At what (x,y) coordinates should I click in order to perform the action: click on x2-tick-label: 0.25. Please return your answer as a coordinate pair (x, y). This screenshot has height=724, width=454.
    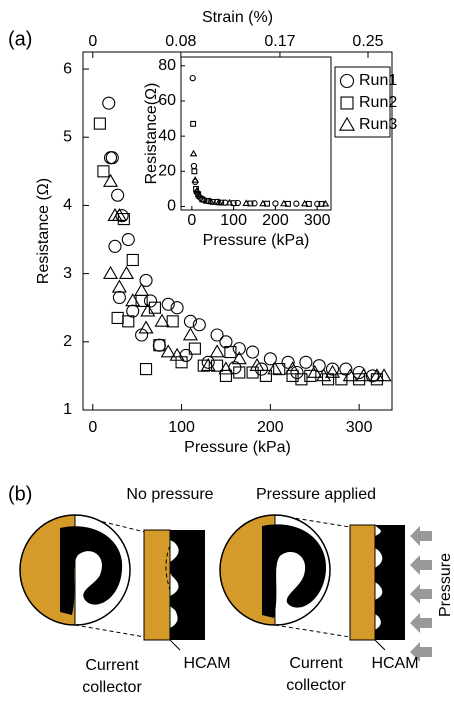
    Looking at the image, I should click on (367, 41).